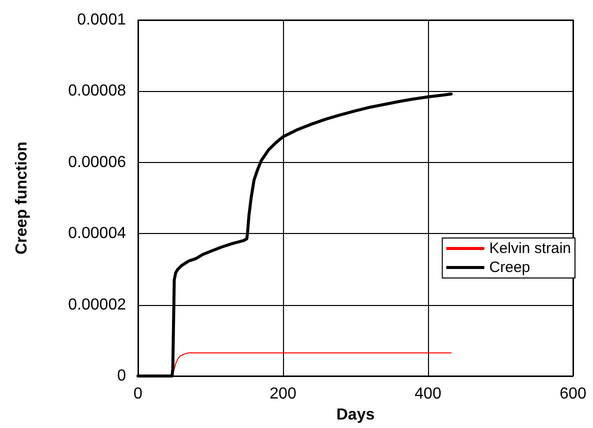  Describe the element at coordinates (509, 267) in the screenshot. I see `legend-label: Creep` at that location.